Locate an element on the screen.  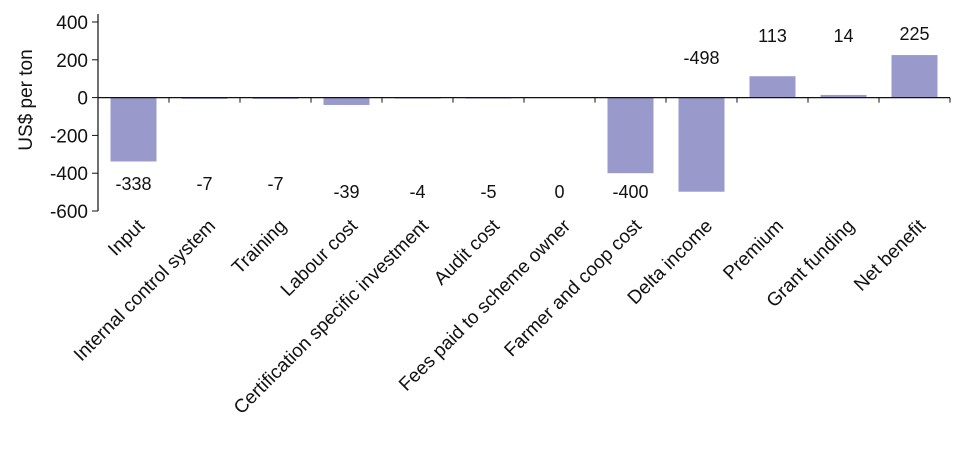
y-tick-label: -400 is located at coordinates (69, 174).